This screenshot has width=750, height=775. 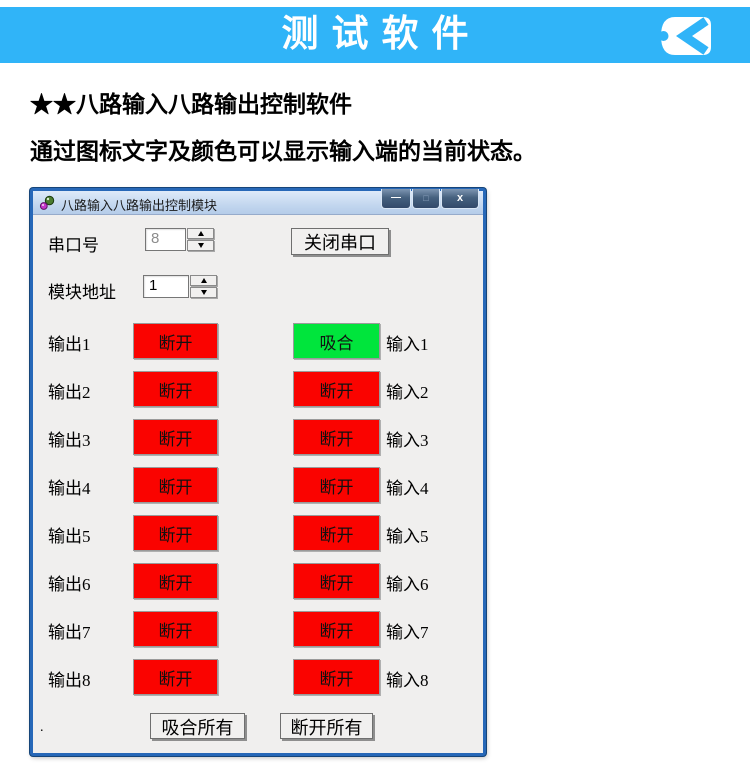 What do you see at coordinates (258, 437) in the screenshot?
I see `io-row-3: 输出3 断开 断开 输入3` at bounding box center [258, 437].